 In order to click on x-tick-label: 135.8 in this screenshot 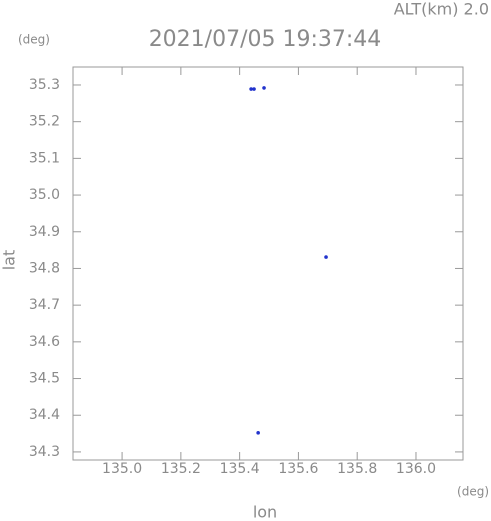, I will do `click(357, 469)`.